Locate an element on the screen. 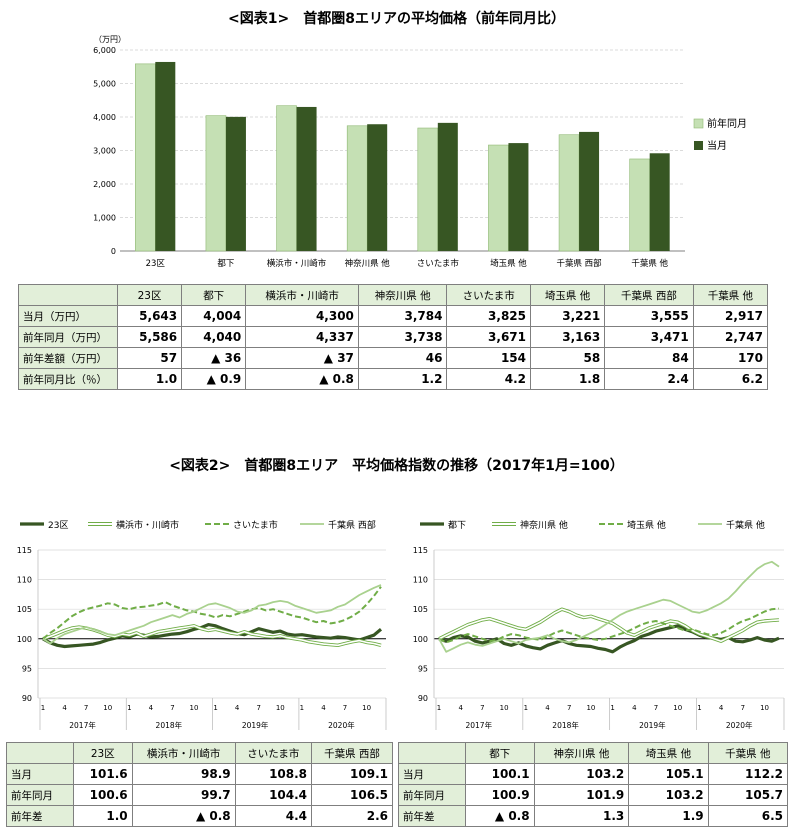  table-cell: 154 is located at coordinates (488, 358).